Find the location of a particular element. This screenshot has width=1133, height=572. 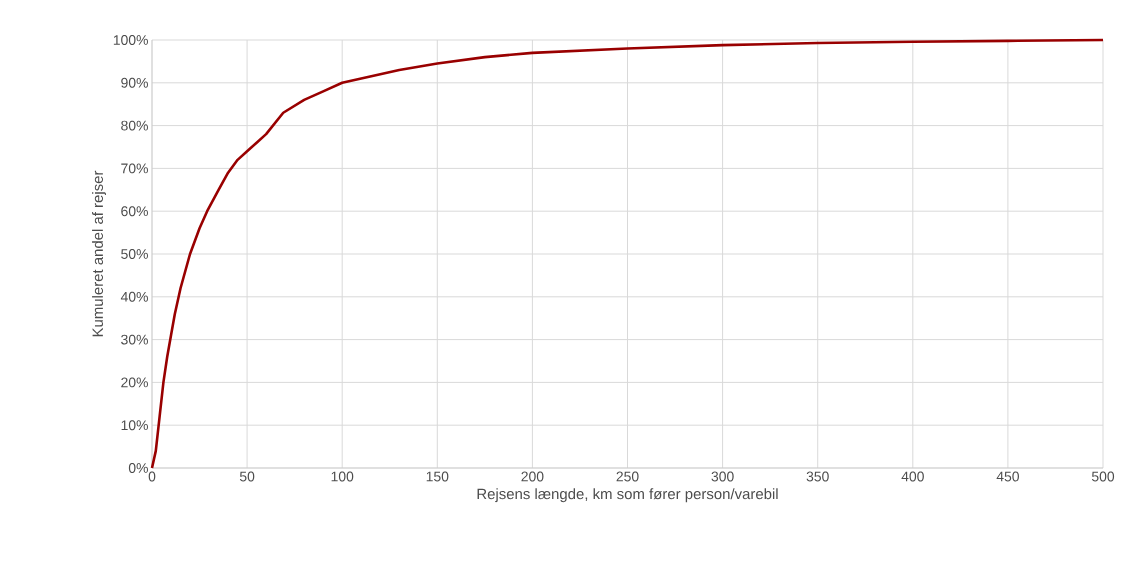

x-tick-label: 0 is located at coordinates (152, 476).